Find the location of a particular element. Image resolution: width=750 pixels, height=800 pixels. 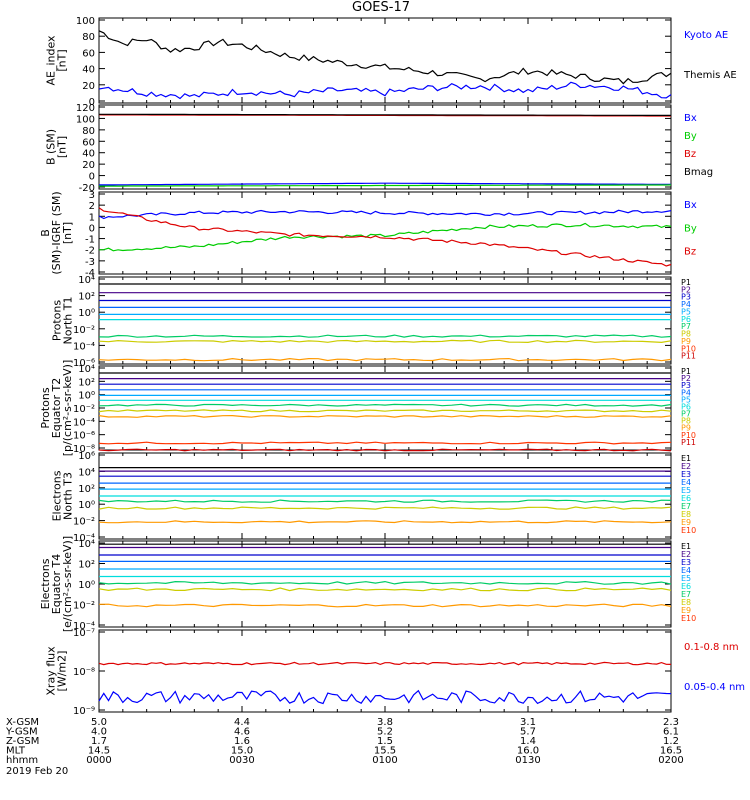

y-axis-label-line: Equator T4 is located at coordinates (56, 584).